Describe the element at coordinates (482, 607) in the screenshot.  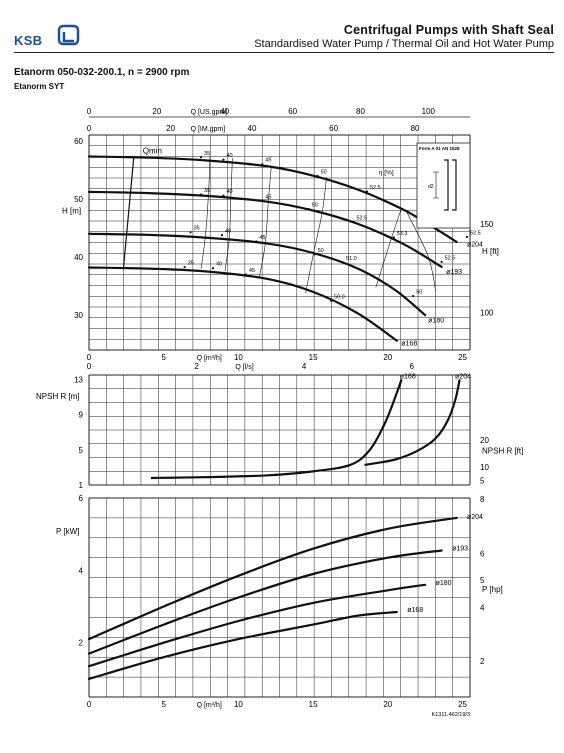
I see `power-hp-tick-label: 4` at that location.